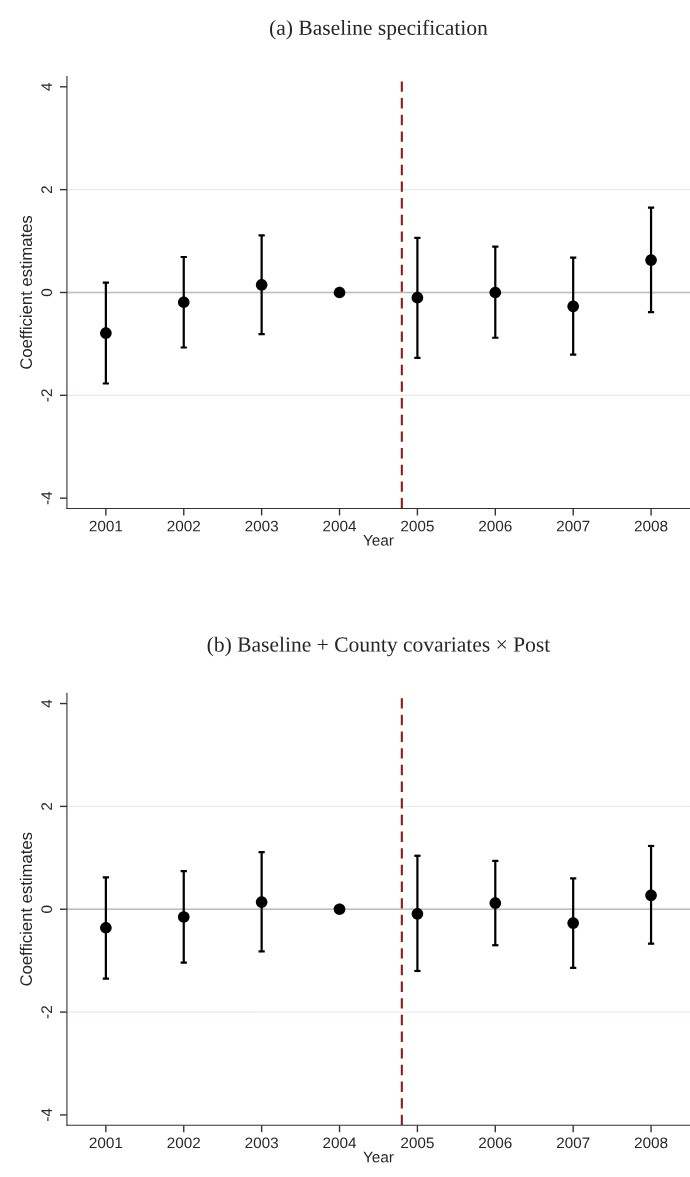  Describe the element at coordinates (379, 646) in the screenshot. I see `chart-title: (b) Baseline + County covariates × Post` at that location.